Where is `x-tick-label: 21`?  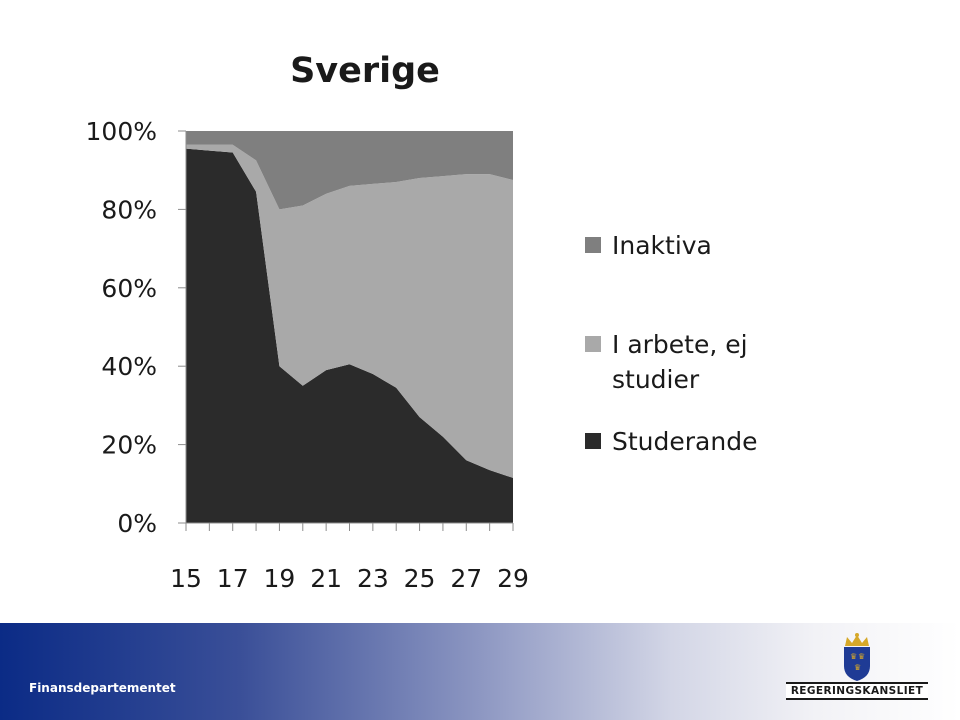 x-tick-label: 21 is located at coordinates (326, 578).